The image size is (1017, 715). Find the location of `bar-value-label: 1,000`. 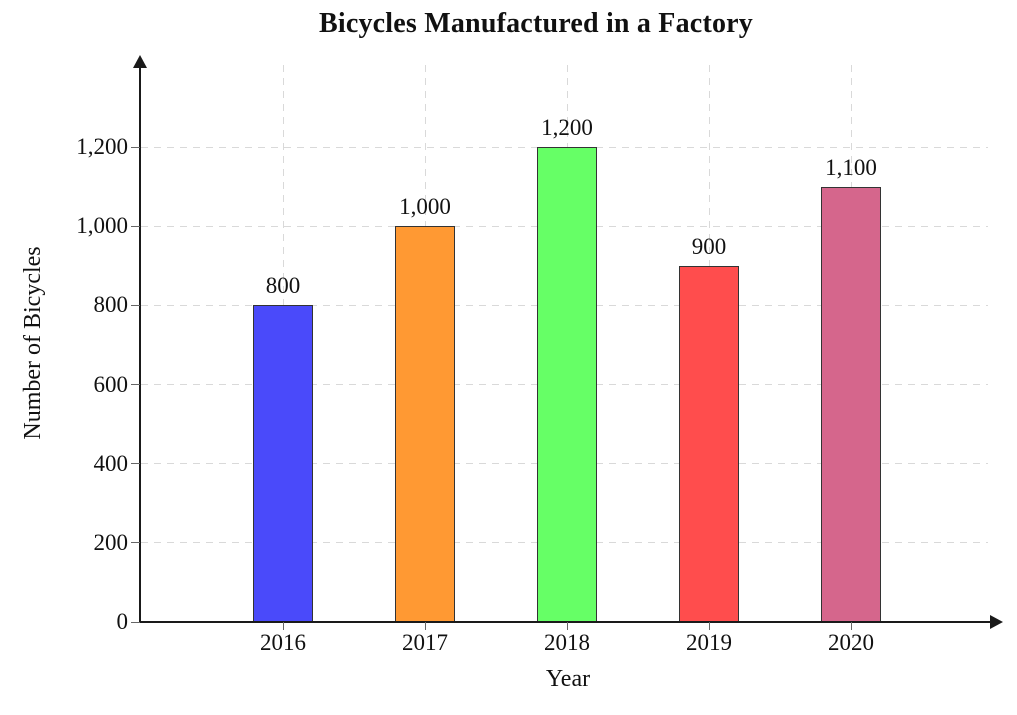

bar-value-label: 1,000 is located at coordinates (425, 207).